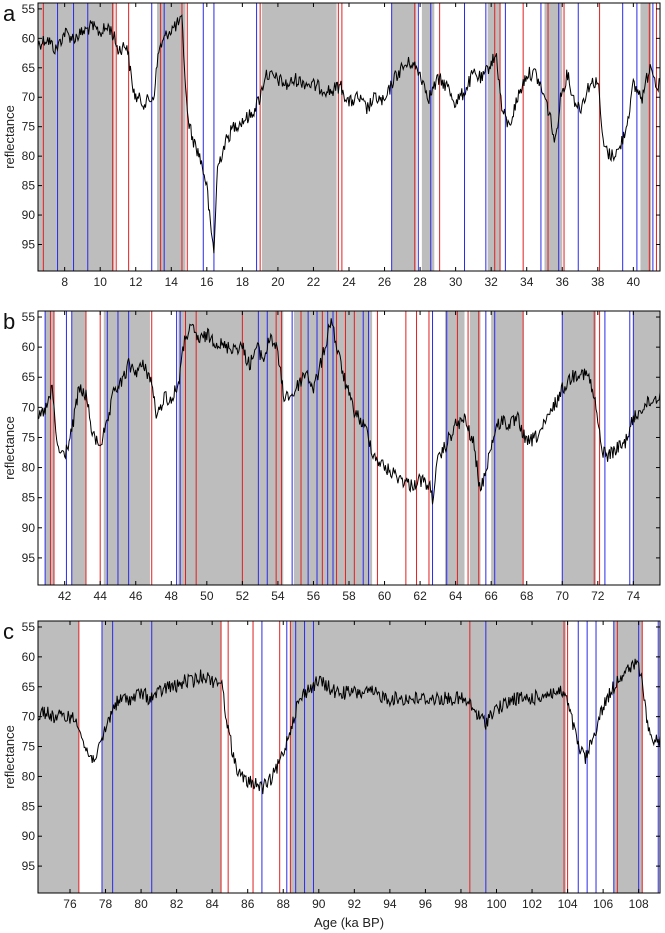  I want to click on x-tick-label: 64, so click(456, 596).